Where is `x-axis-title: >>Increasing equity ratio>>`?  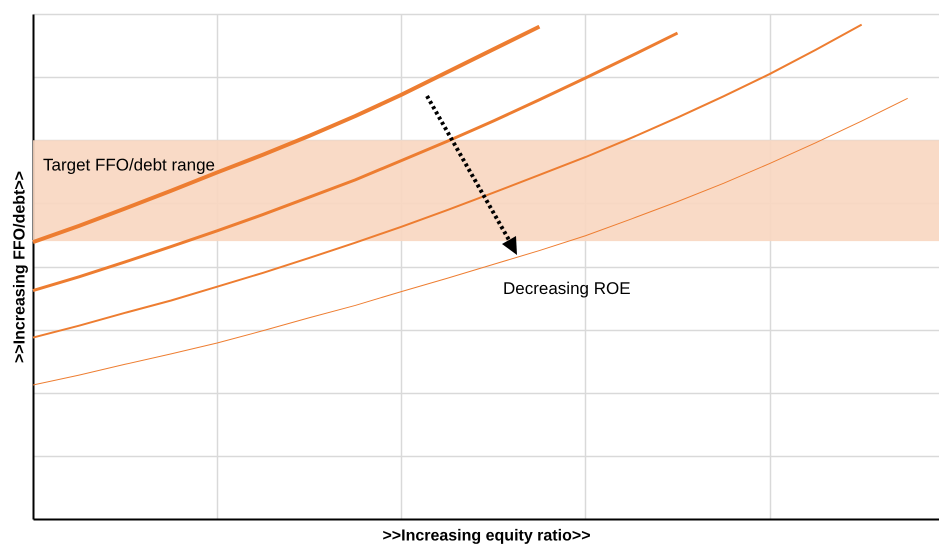
x-axis-title: >>Increasing equity ratio>> is located at coordinates (486, 536).